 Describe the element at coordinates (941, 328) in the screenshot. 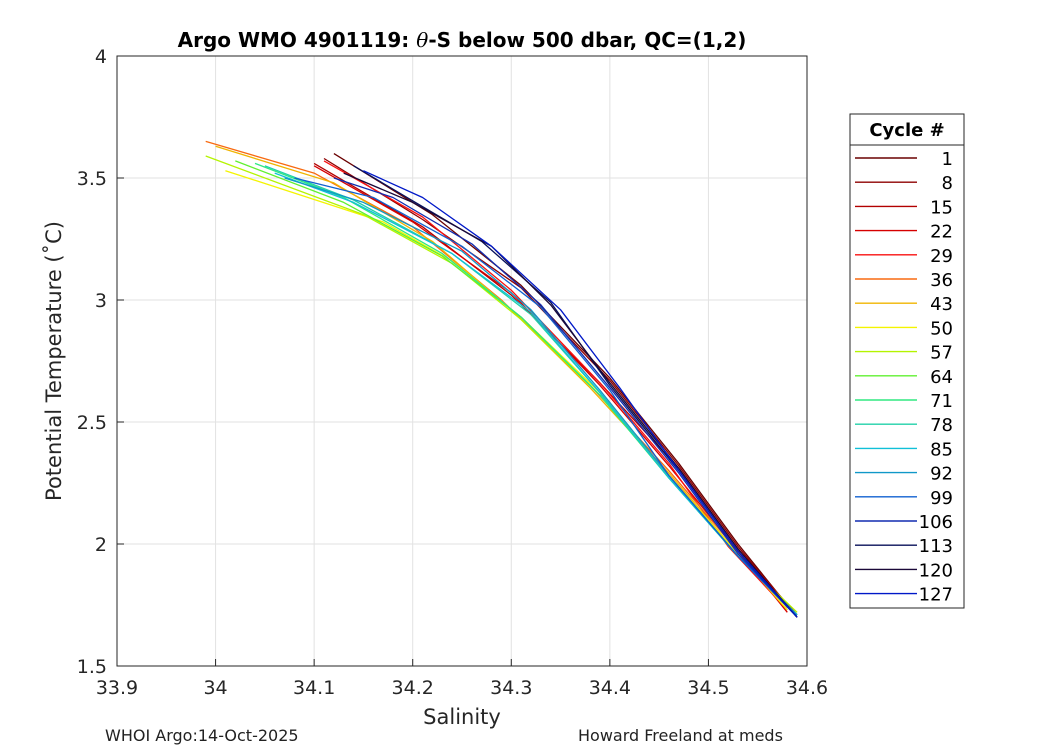

I see `legend-label: 50` at that location.